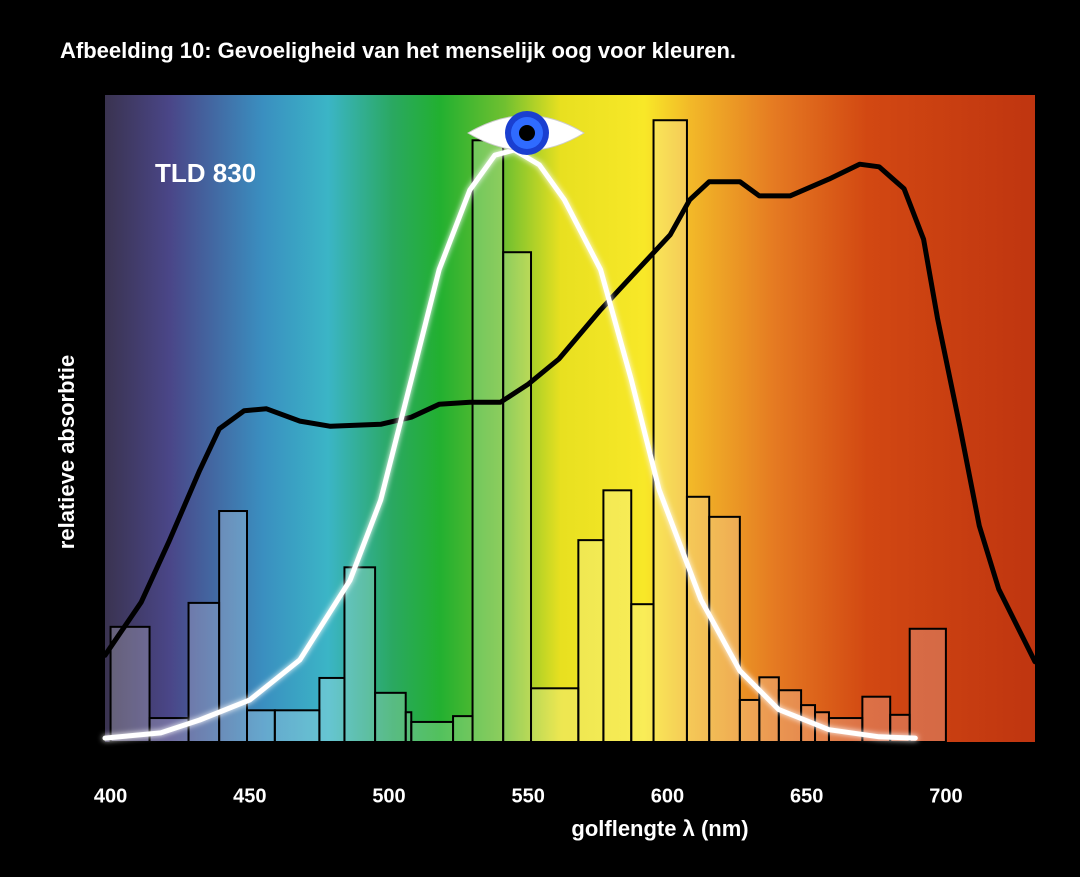  What do you see at coordinates (945, 796) in the screenshot?
I see `x-tick-label: 700` at bounding box center [945, 796].